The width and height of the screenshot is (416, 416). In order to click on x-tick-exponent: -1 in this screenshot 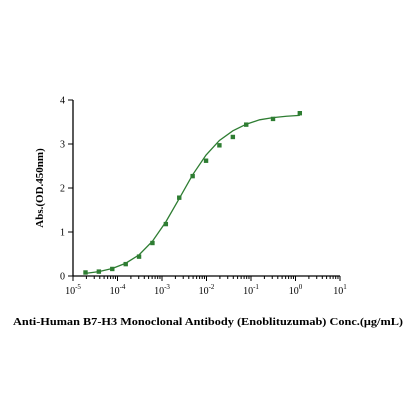, I will do `click(256, 287)`.